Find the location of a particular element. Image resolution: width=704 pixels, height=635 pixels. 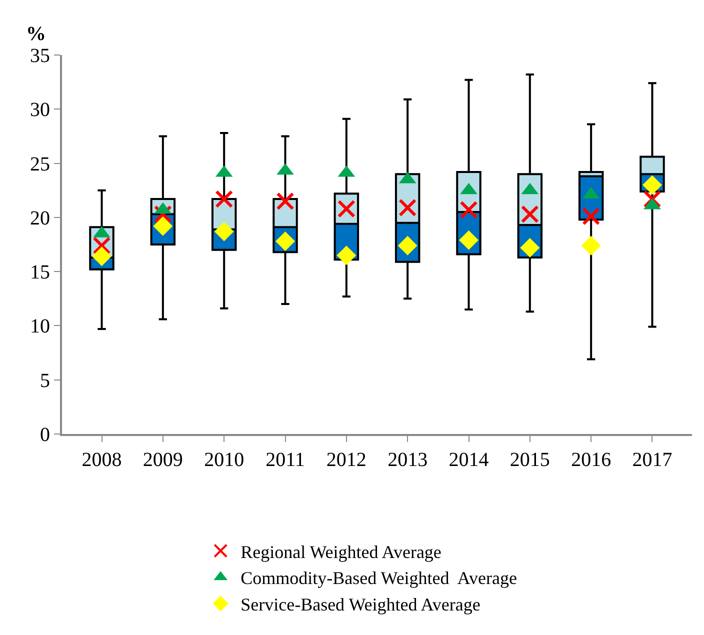

y-tick-label: 20 is located at coordinates (40, 218).